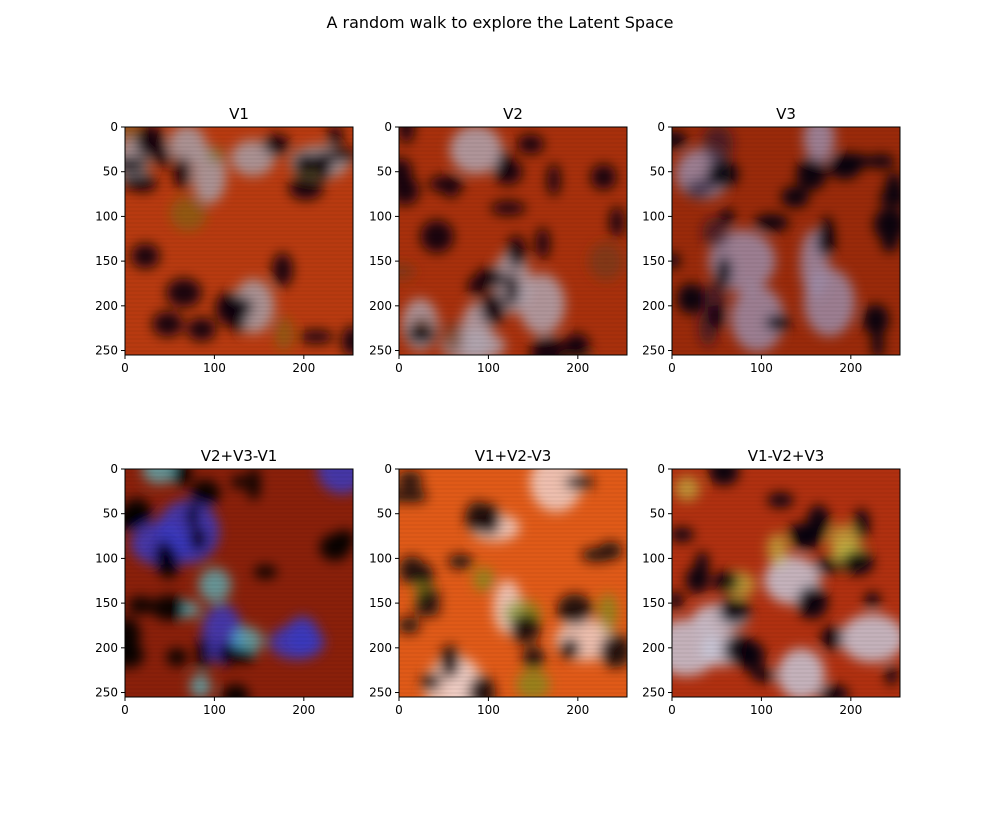 Image resolution: width=1000 pixels, height=815 pixels. I want to click on subplot-5: V1+V2-V3 0 100 200 0 50 100 150 200 250, so click(498, 582).